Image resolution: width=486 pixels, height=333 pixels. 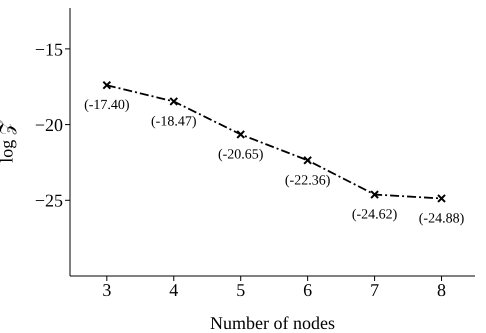 I want to click on x-tick-label: 7, so click(x=375, y=290).